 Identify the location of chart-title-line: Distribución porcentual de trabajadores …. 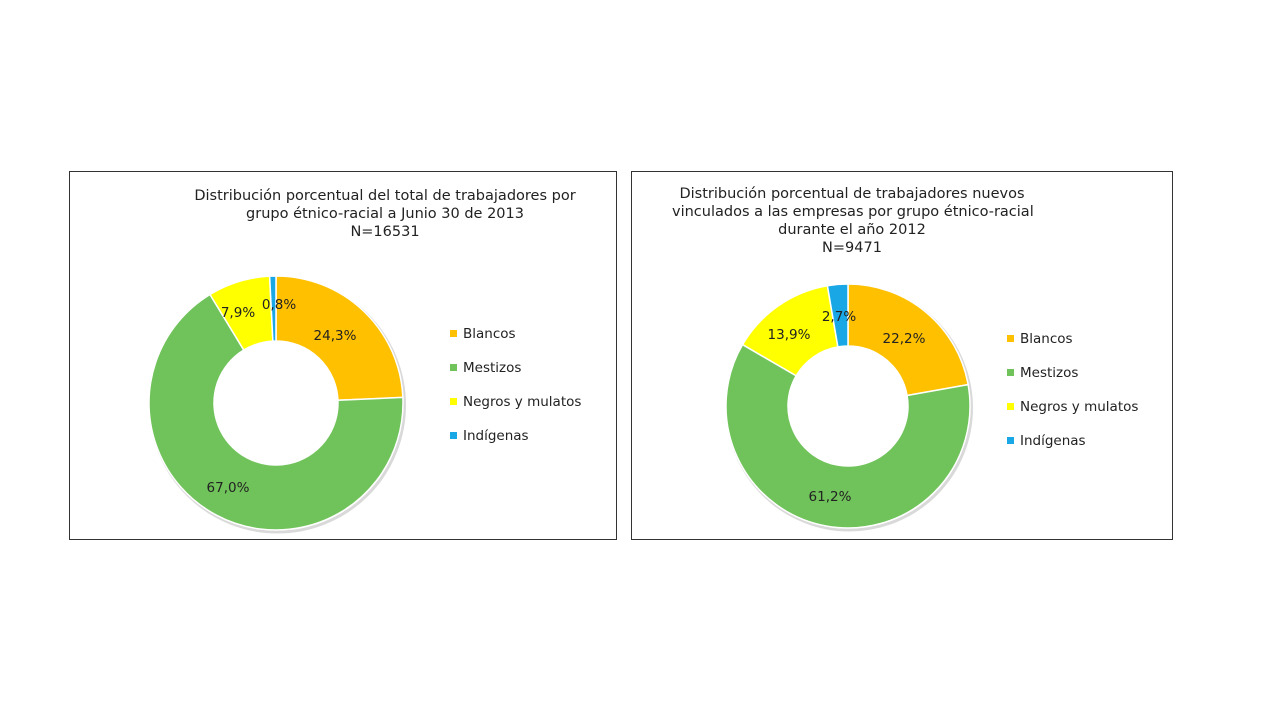
(852, 194).